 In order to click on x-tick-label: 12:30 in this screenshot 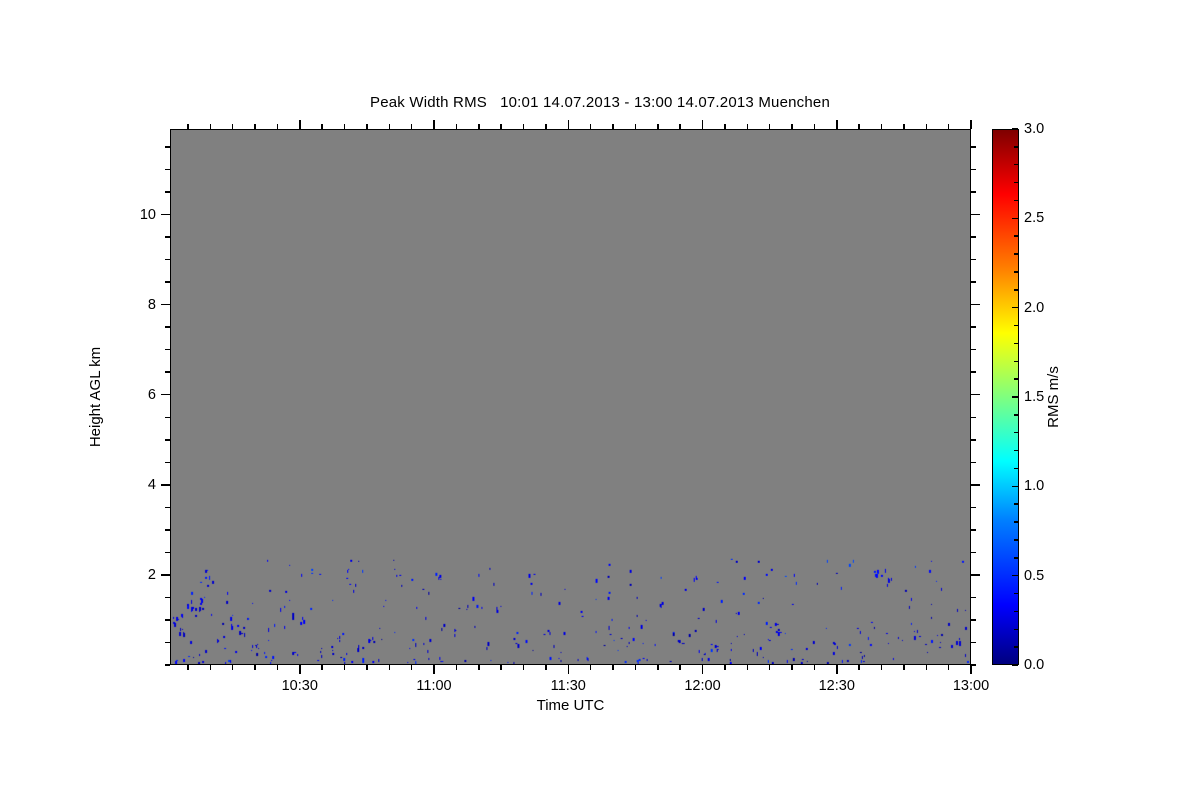, I will do `click(836, 686)`.